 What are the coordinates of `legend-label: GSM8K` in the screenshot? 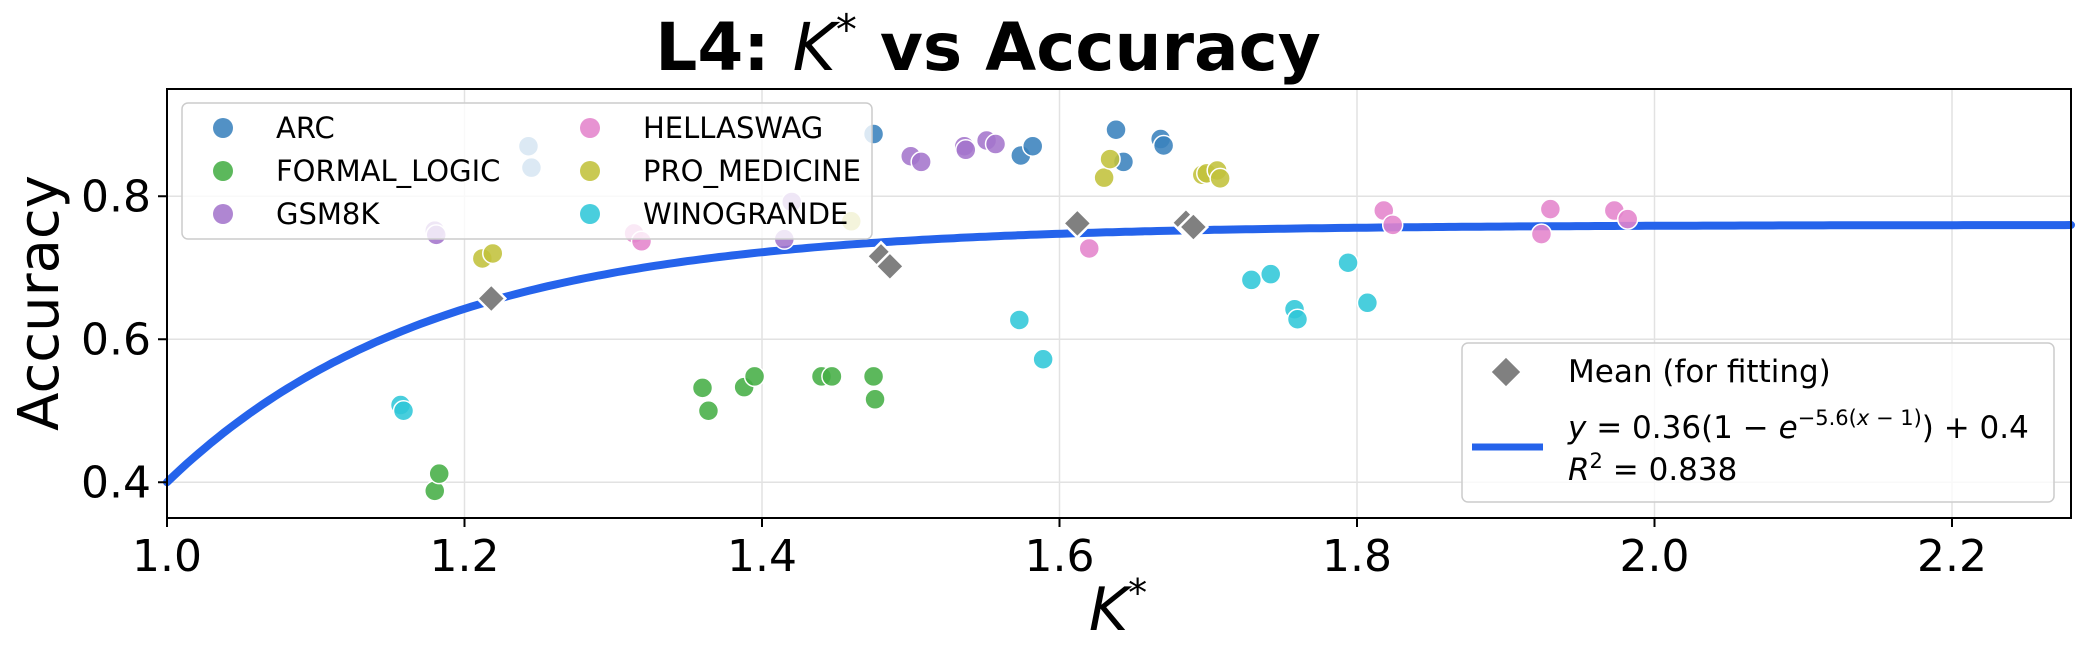 It's located at (328, 214).